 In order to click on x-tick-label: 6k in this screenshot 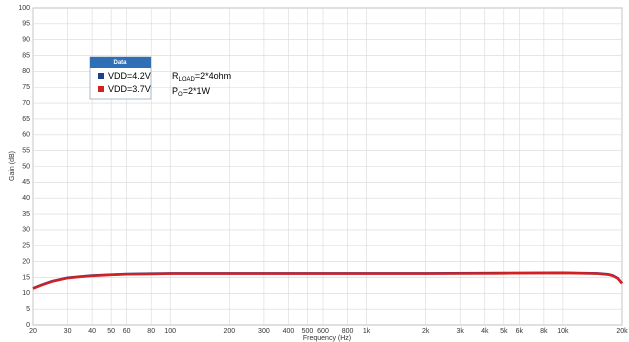, I will do `click(520, 331)`.